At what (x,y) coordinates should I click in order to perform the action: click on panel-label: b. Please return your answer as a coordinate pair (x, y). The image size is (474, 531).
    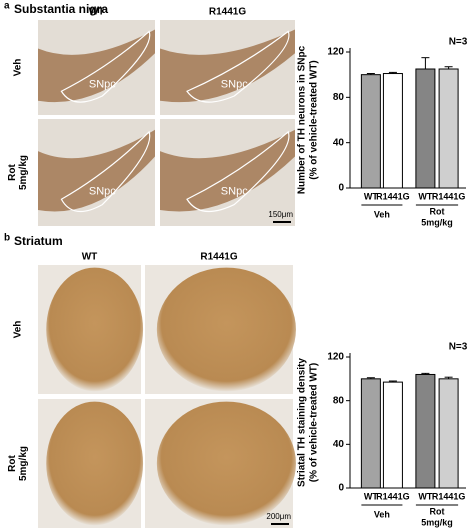
    Looking at the image, I should click on (7, 238).